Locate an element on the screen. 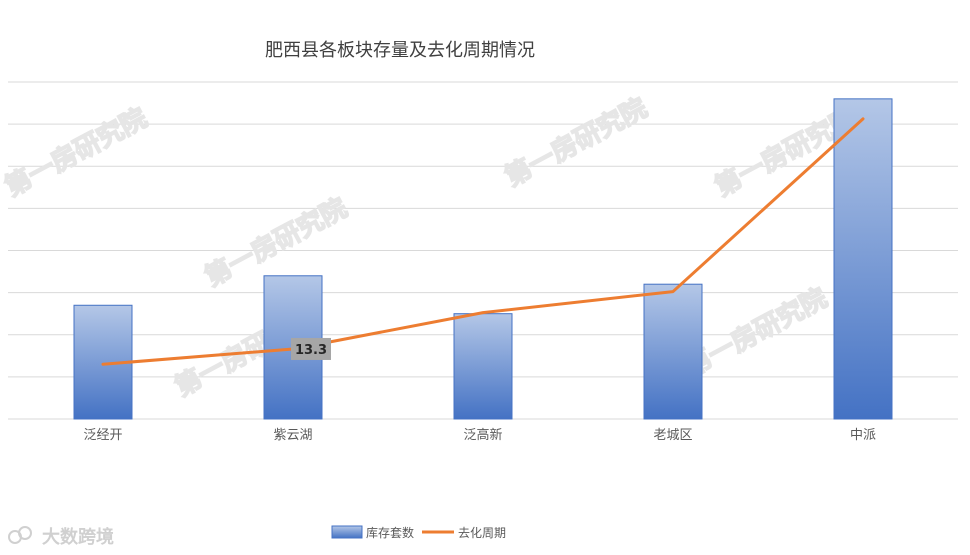 The height and width of the screenshot is (555, 970). legend-label: 库存套数 is located at coordinates (390, 532).